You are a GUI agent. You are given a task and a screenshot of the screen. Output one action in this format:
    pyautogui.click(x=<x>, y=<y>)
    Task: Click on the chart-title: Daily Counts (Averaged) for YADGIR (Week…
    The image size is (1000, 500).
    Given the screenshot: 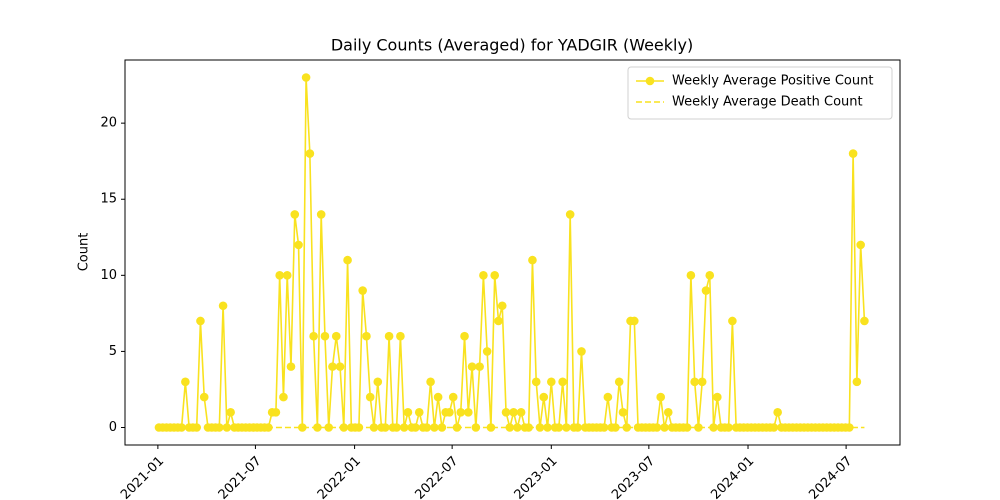 What is the action you would take?
    pyautogui.click(x=512, y=45)
    